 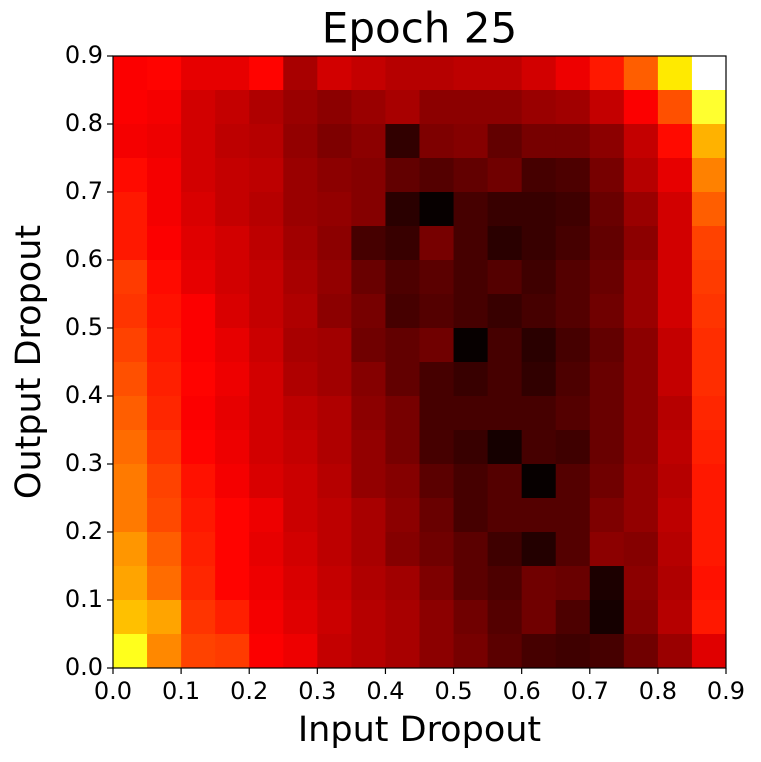 What do you see at coordinates (590, 691) in the screenshot?
I see `x-tick-label: 0.7` at bounding box center [590, 691].